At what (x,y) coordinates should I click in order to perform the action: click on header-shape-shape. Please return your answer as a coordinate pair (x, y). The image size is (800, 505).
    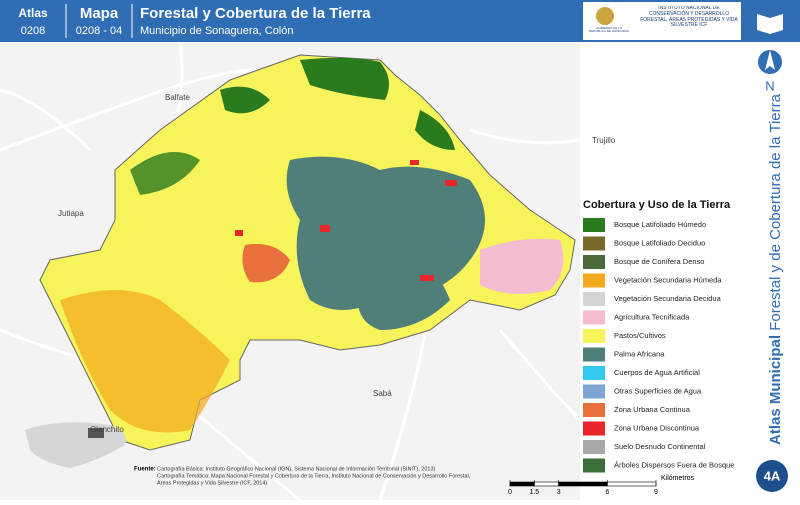
    Looking at the image, I should click on (770, 24).